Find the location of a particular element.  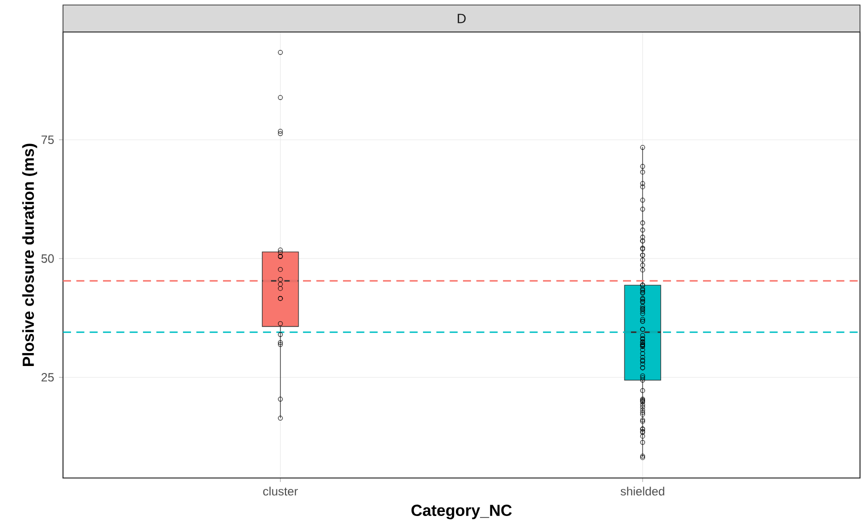

x-axis-title: Category_NC is located at coordinates (461, 512).